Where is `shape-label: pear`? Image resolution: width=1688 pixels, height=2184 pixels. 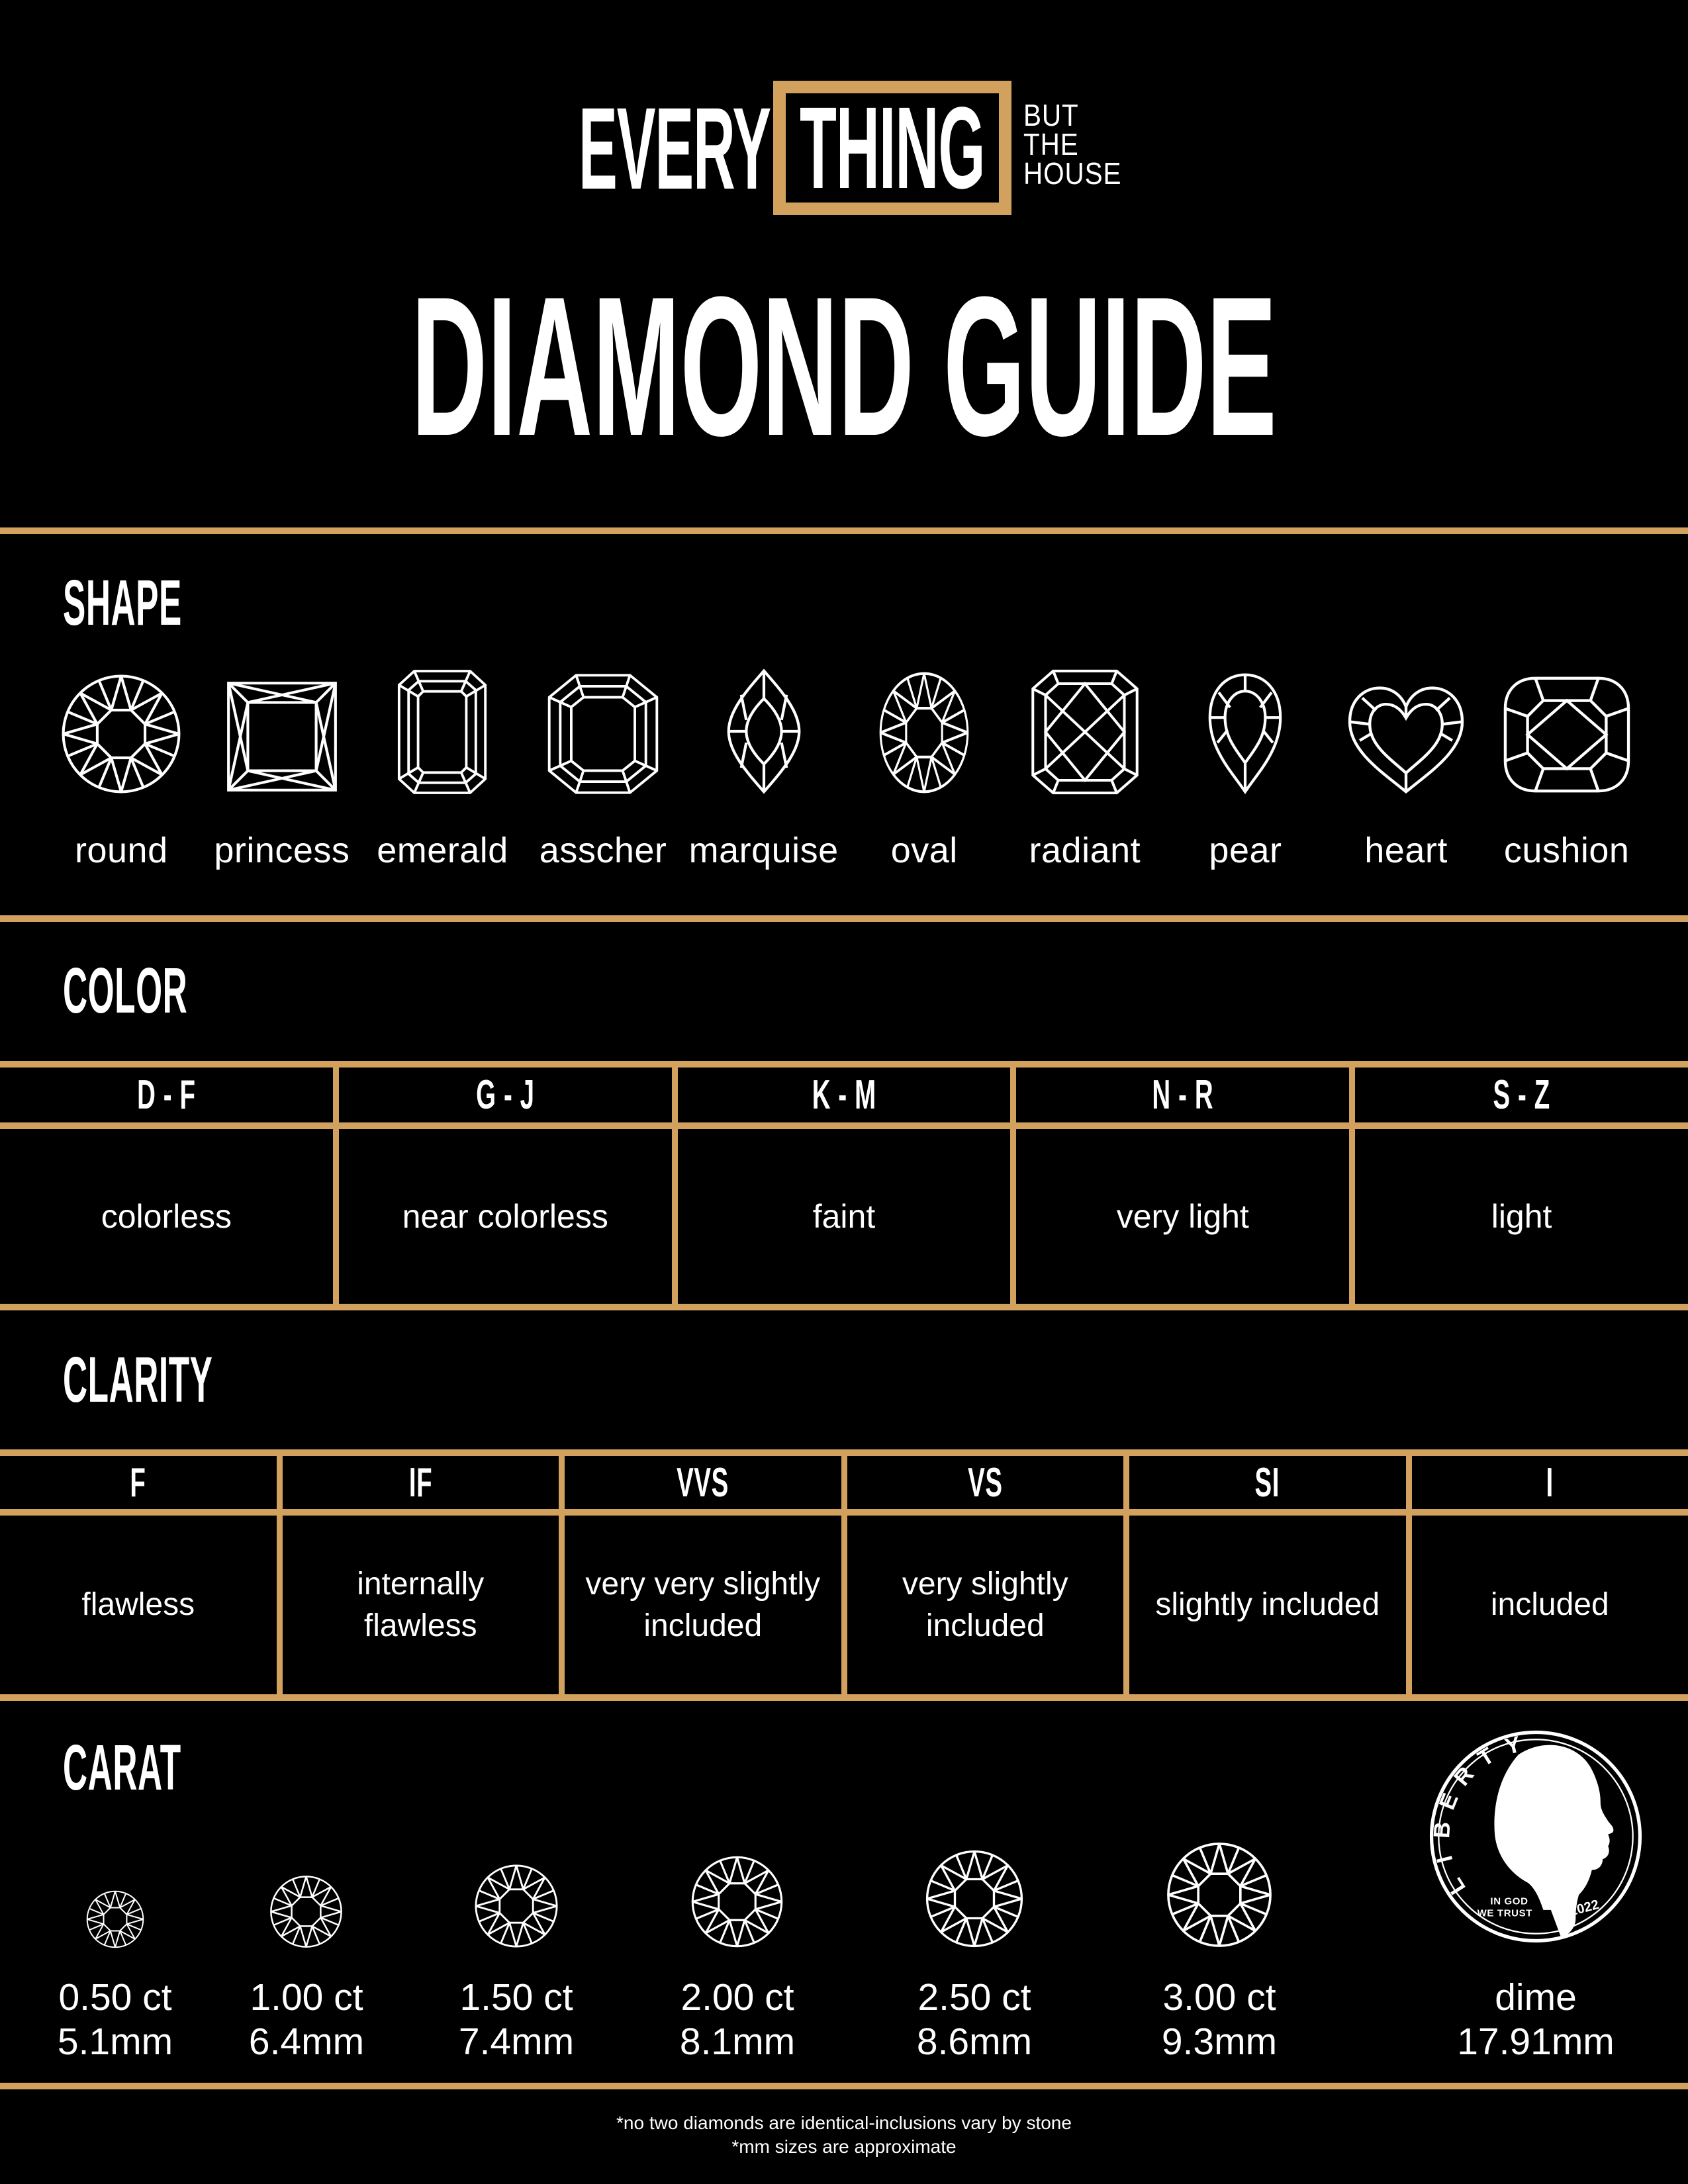
shape-label: pear is located at coordinates (1245, 850).